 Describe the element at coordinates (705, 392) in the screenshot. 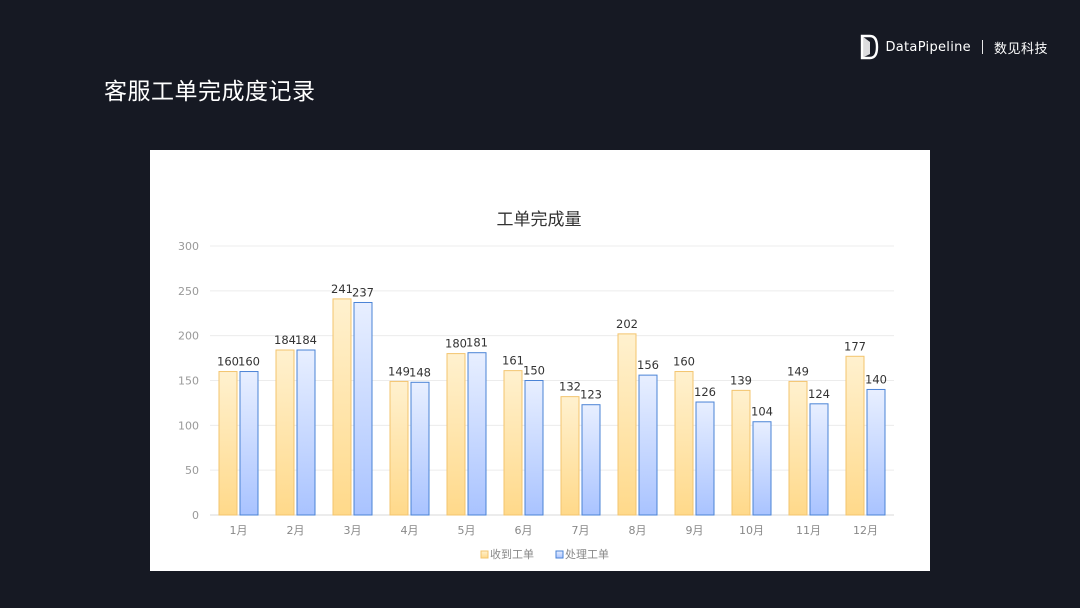

I see `bar-value-label: 126` at that location.